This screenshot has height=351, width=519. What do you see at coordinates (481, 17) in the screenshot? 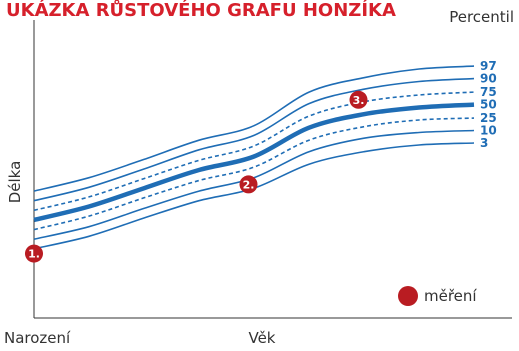
I see `percentile-legend-title: Percentil` at bounding box center [481, 17].